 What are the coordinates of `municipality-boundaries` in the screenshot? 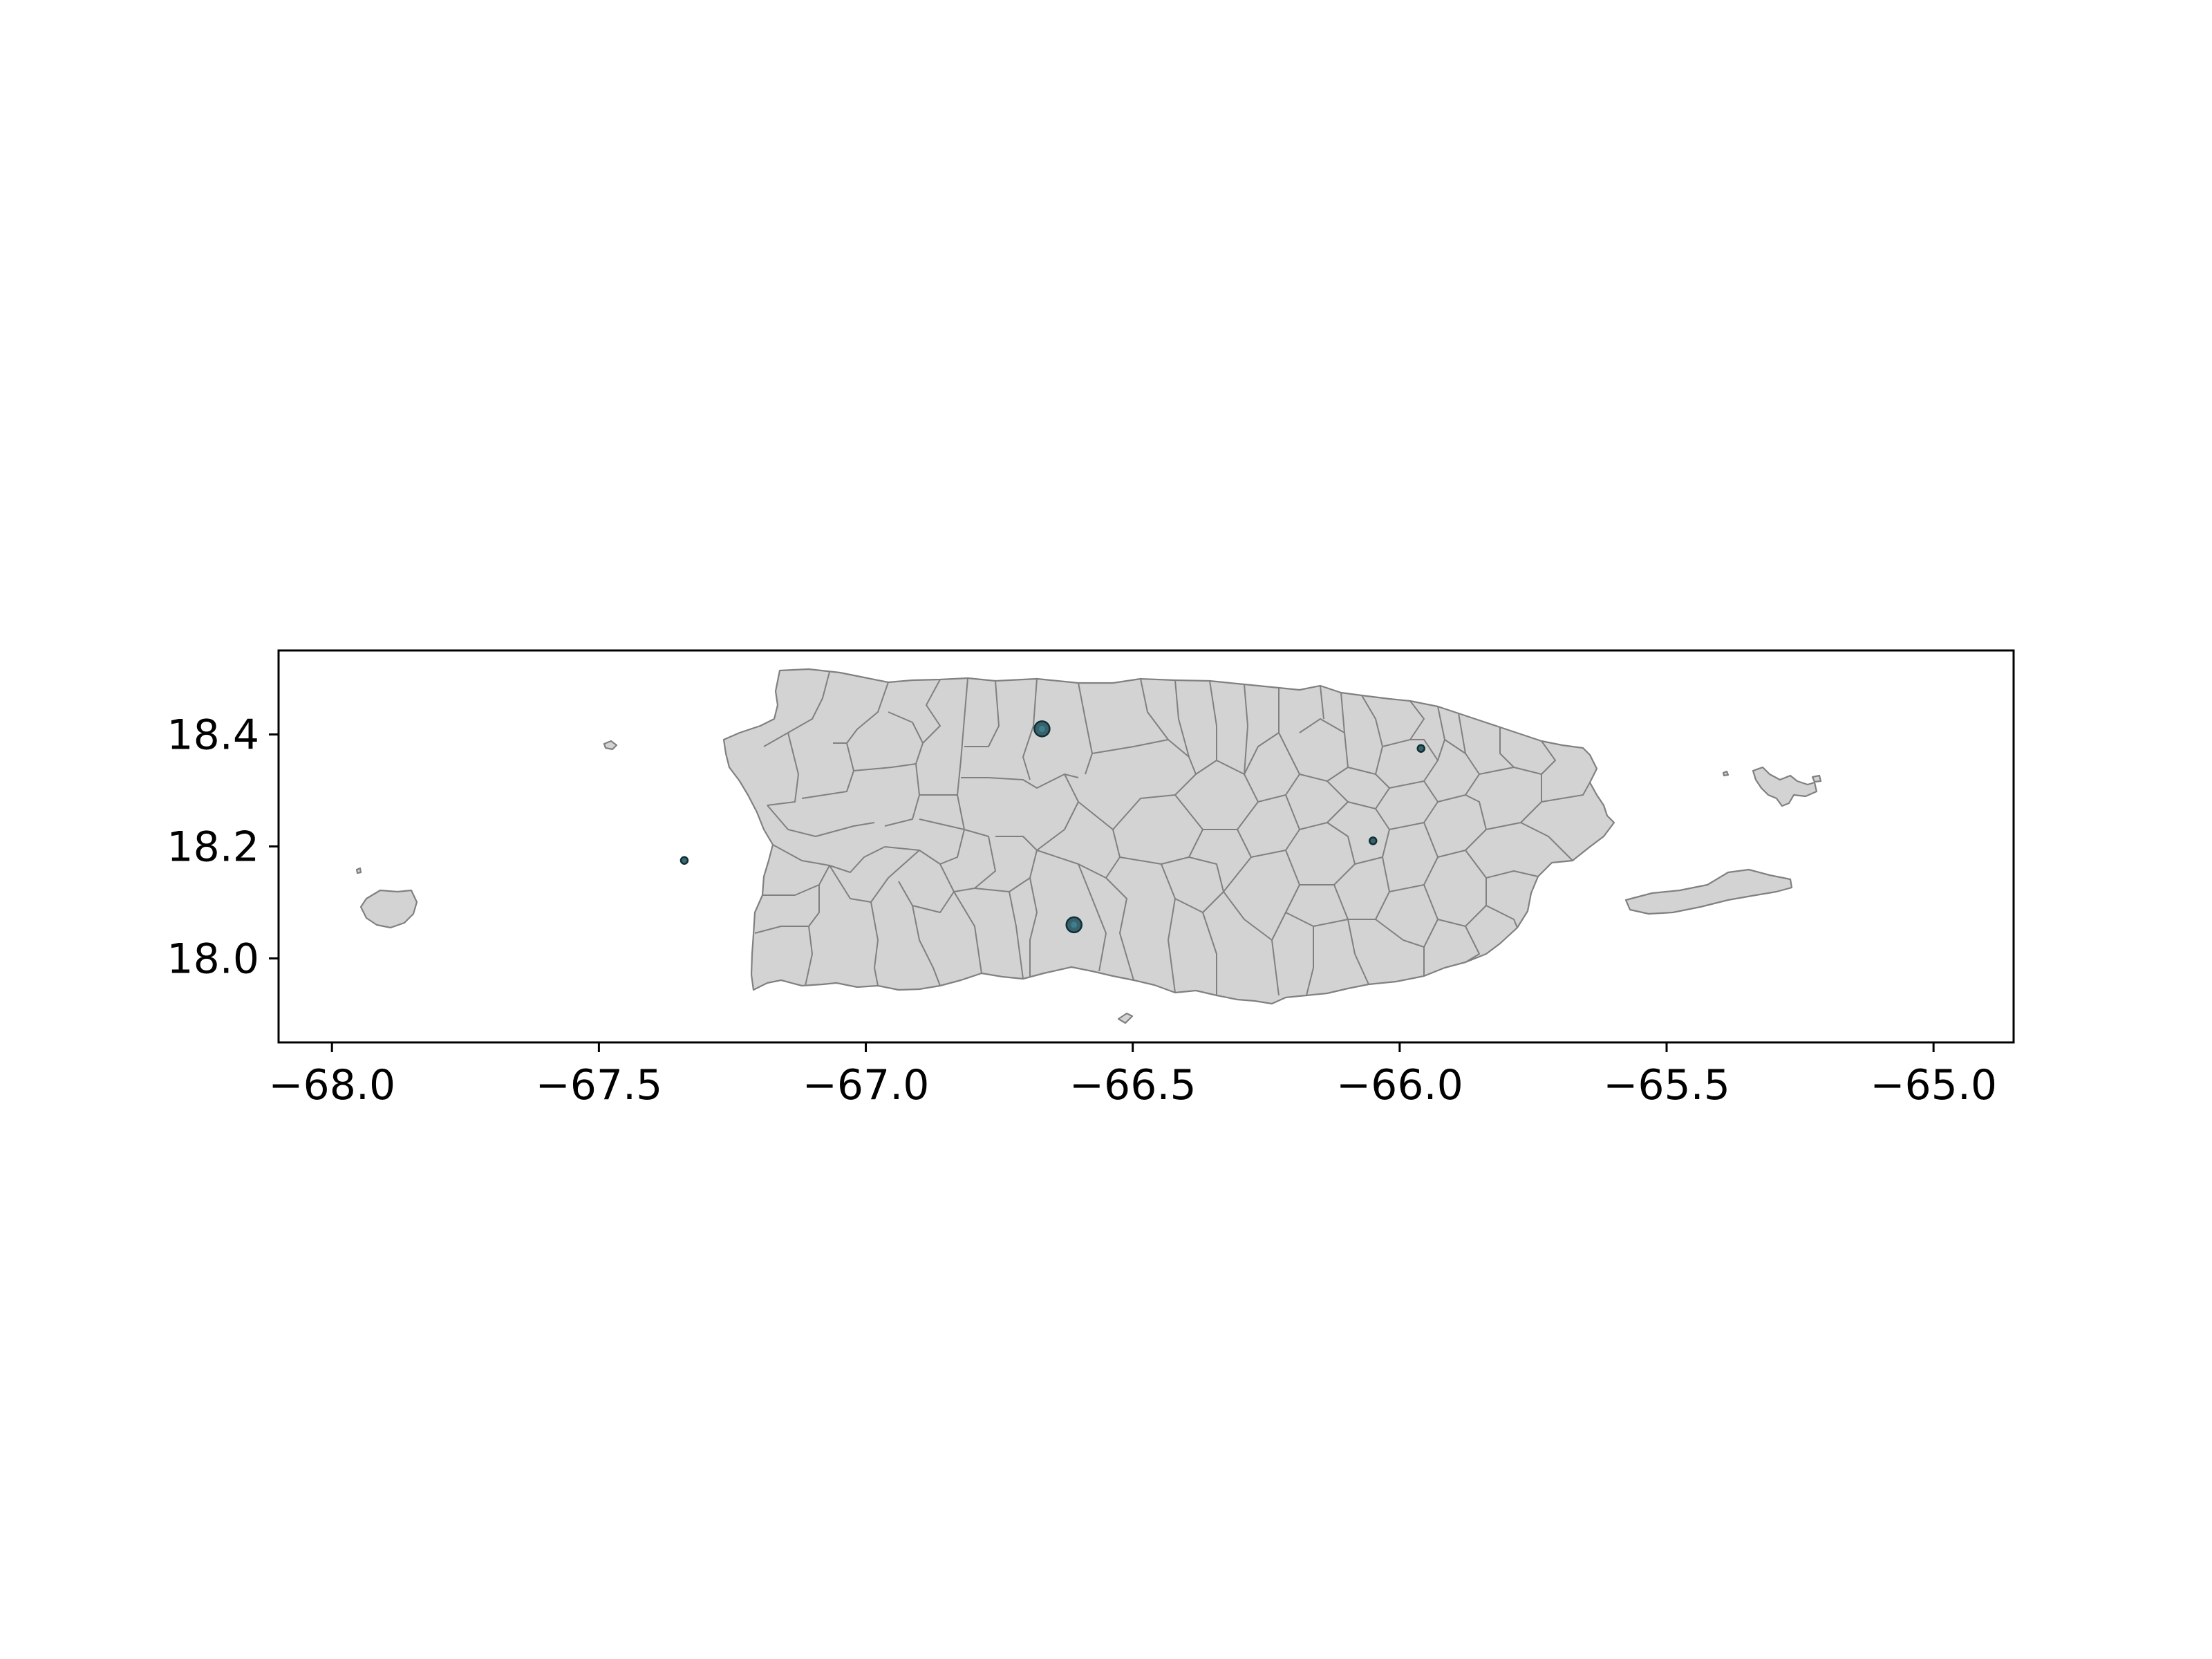 It's located at (1172, 833).